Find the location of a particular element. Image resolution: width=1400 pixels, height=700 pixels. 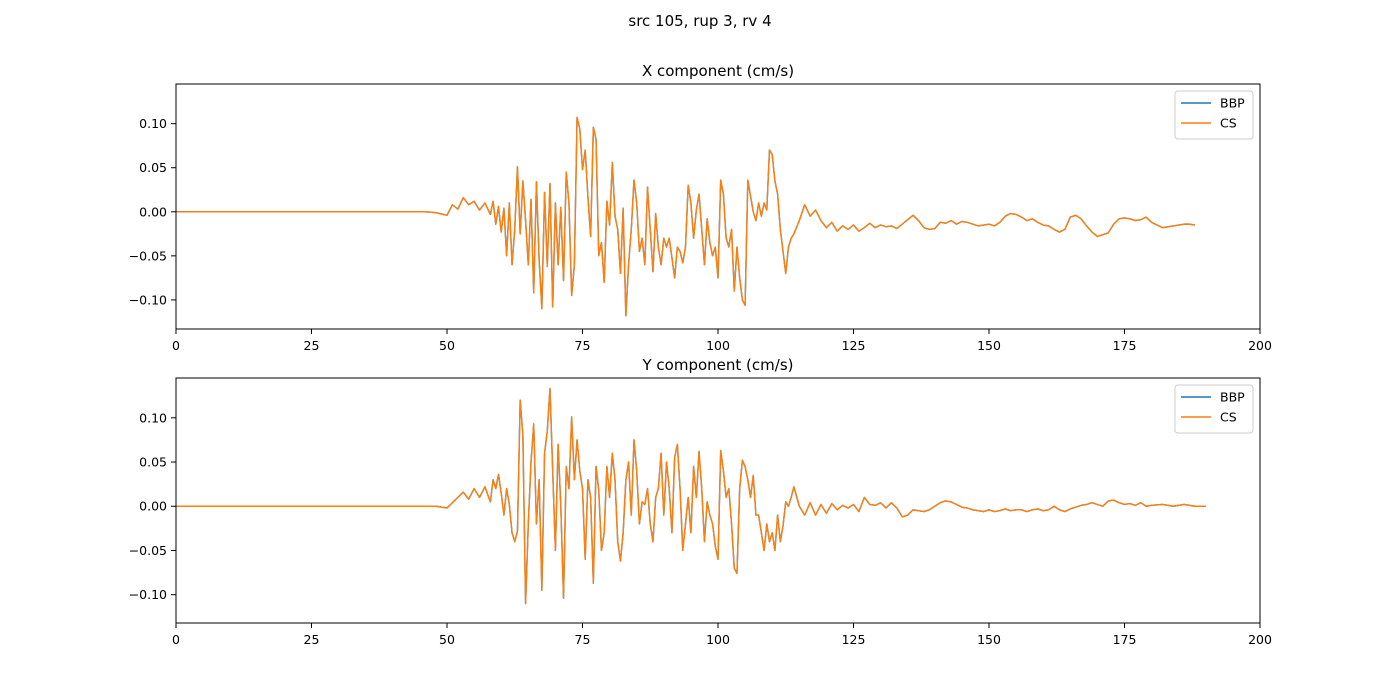

panel-title: Y component (cm/s) is located at coordinates (718, 365).